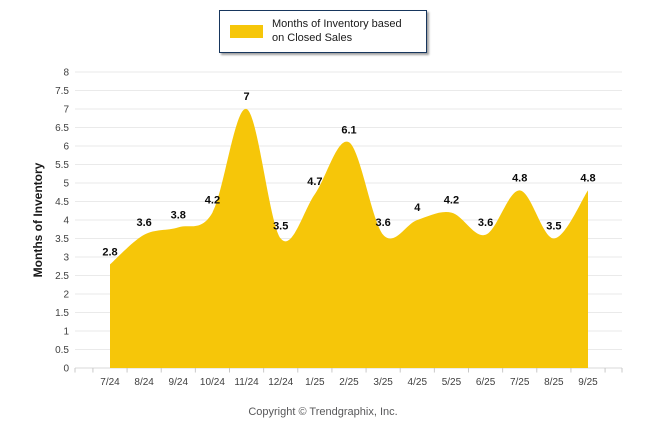  Describe the element at coordinates (66, 332) in the screenshot. I see `y-tick-label: 1` at that location.